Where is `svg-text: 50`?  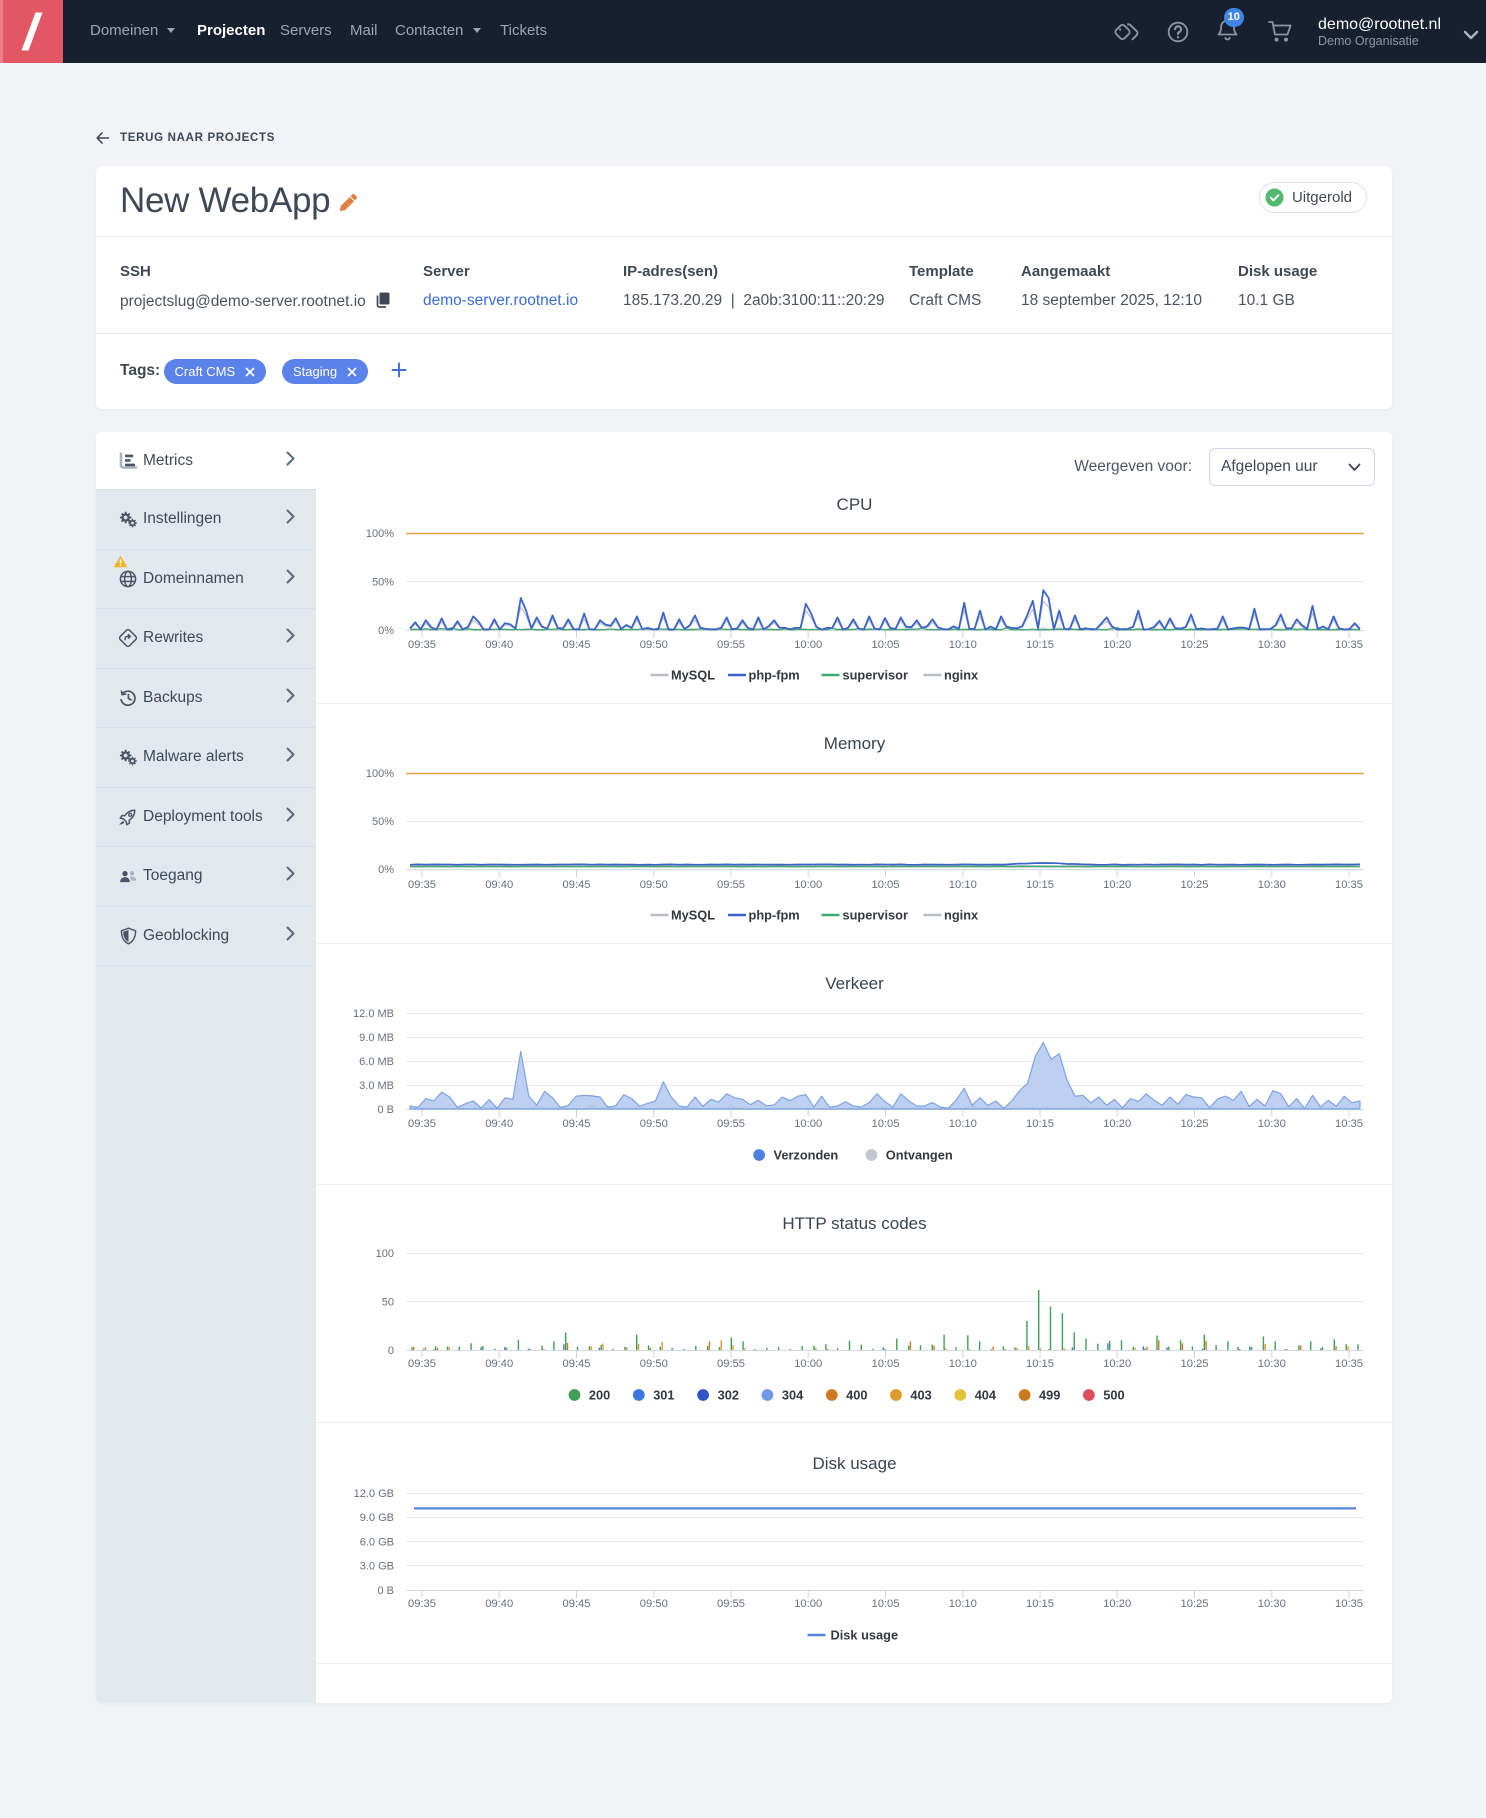 svg-text: 50 is located at coordinates (388, 1302).